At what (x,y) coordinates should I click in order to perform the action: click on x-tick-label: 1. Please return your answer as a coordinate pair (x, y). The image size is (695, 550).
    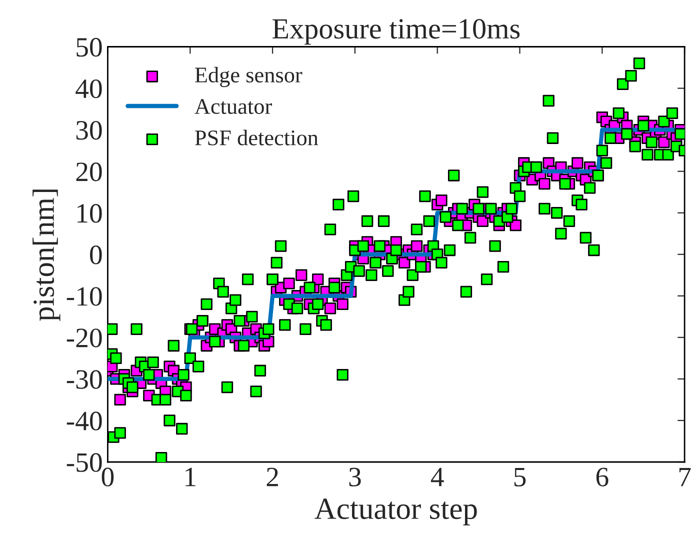
    Looking at the image, I should click on (191, 477).